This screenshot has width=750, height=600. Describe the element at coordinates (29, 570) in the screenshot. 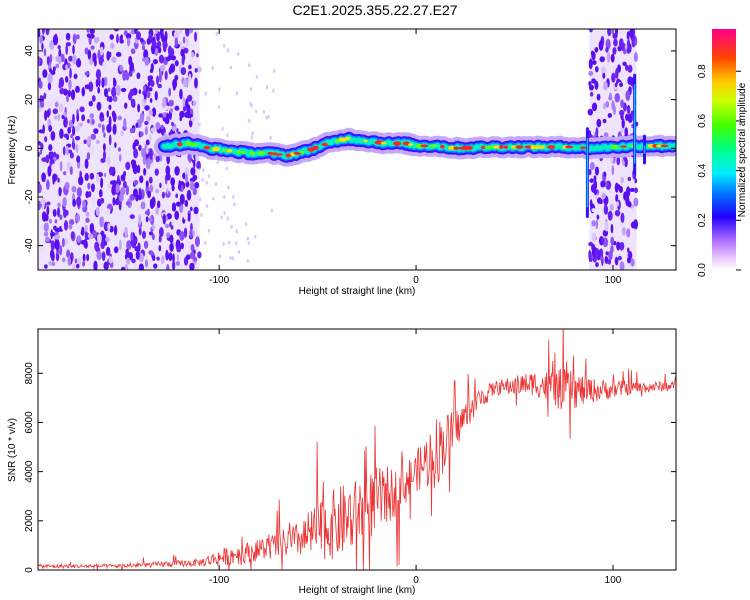

I see `y-tick-label: 0` at that location.